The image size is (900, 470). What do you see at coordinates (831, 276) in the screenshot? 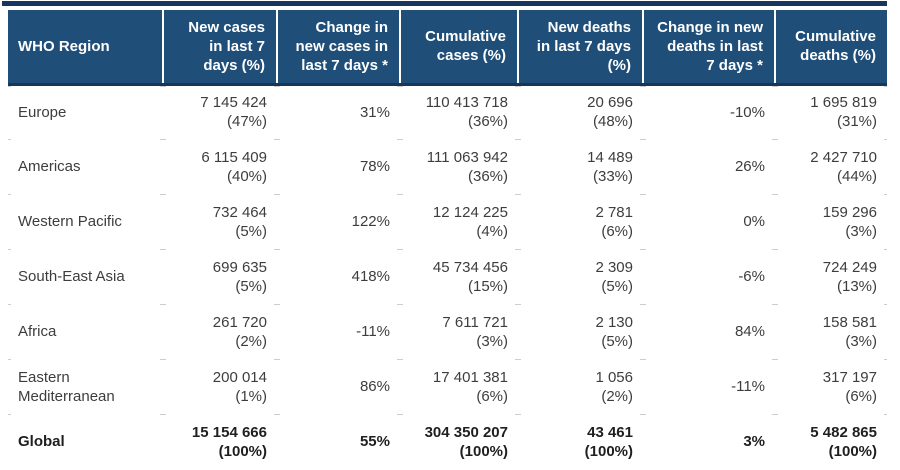
I see `cell-cumulative-deaths: 724 249 (13%)` at bounding box center [831, 276].